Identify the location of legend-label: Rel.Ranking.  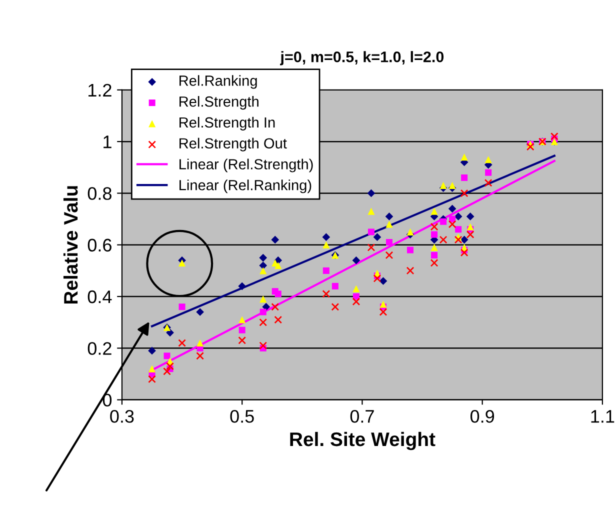
(218, 82).